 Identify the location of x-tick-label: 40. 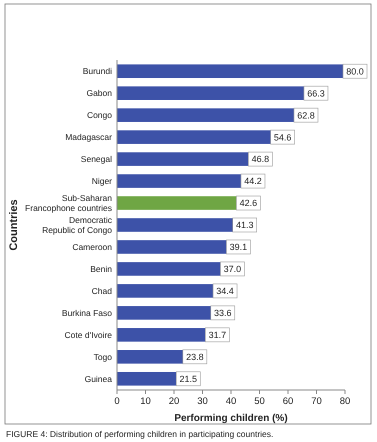
(231, 401).